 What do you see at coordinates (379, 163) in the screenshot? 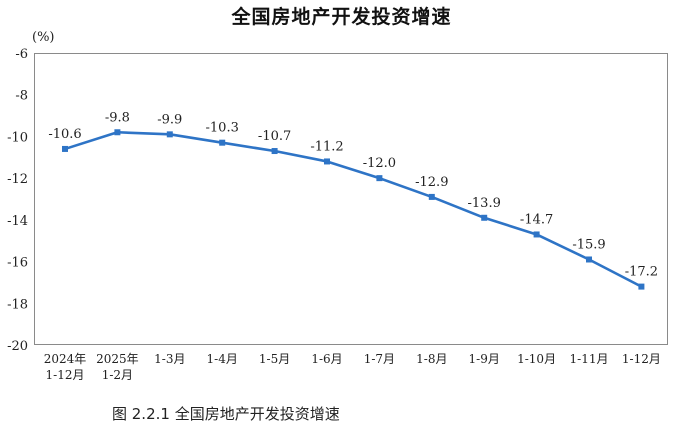
I see `data-label: -12.0` at bounding box center [379, 163].